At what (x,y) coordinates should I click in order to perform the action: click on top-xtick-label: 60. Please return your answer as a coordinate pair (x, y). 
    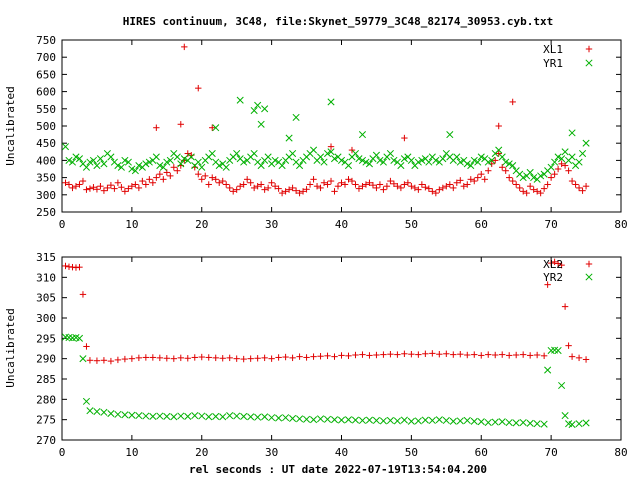
    Looking at the image, I should click on (481, 224).